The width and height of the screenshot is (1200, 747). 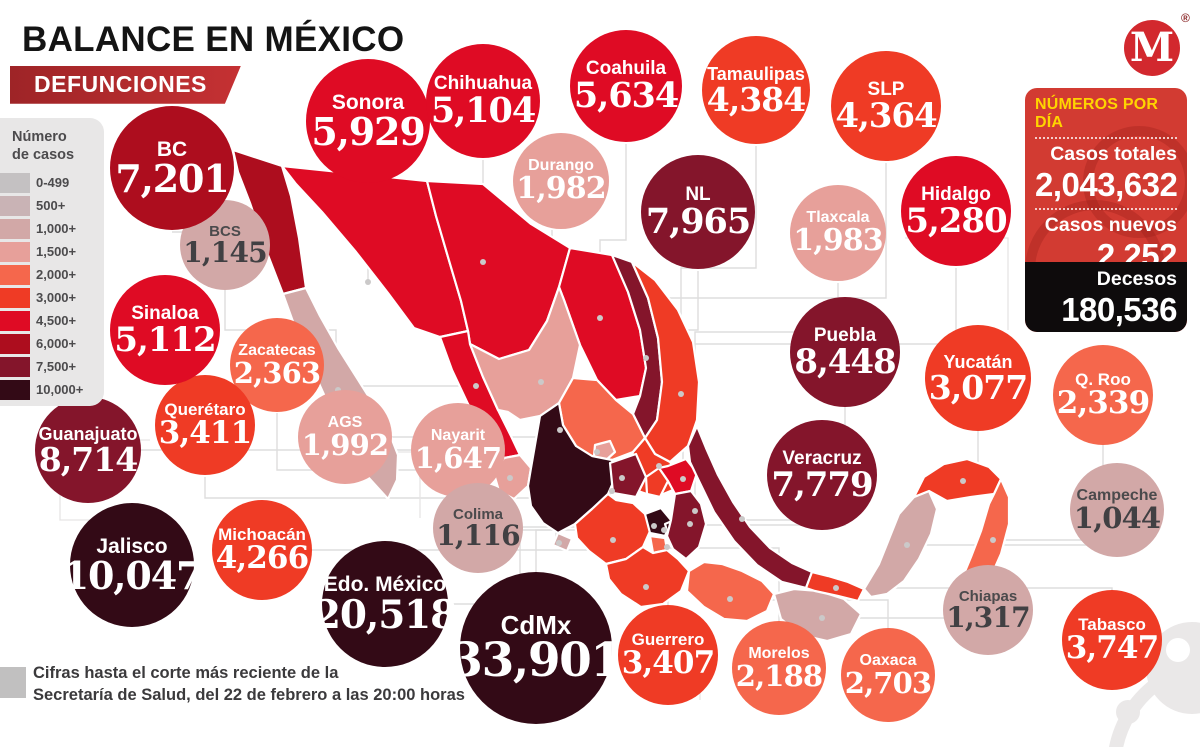 I want to click on bubble-morelos: Morelos 2,188, so click(x=779, y=668).